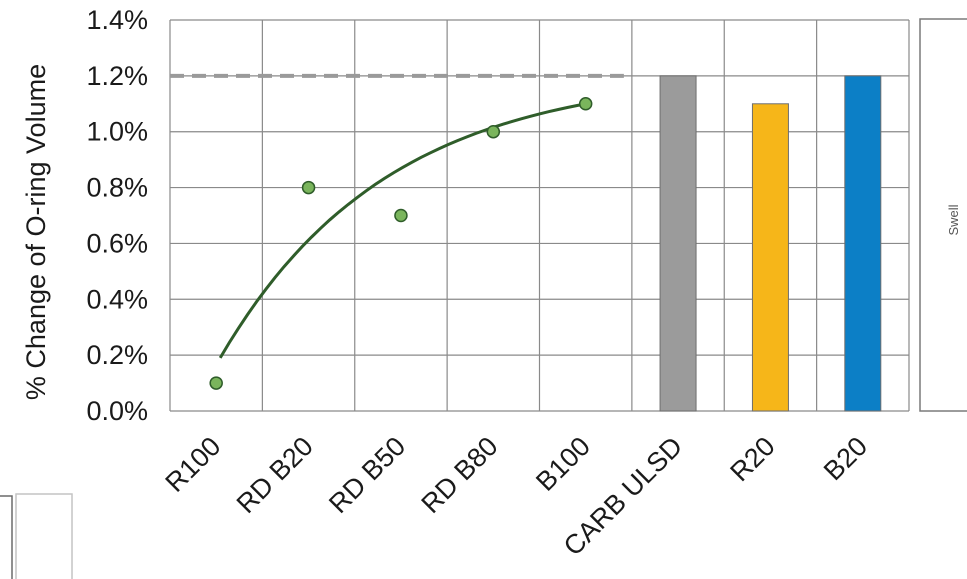  What do you see at coordinates (459, 475) in the screenshot?
I see `x-tick-label: RD B80` at bounding box center [459, 475].